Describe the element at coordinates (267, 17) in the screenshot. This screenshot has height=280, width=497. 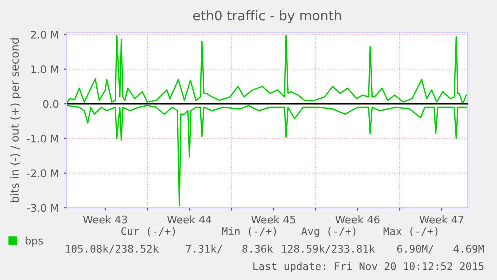
I see `chart-title: eth0 traffic - by month` at that location.